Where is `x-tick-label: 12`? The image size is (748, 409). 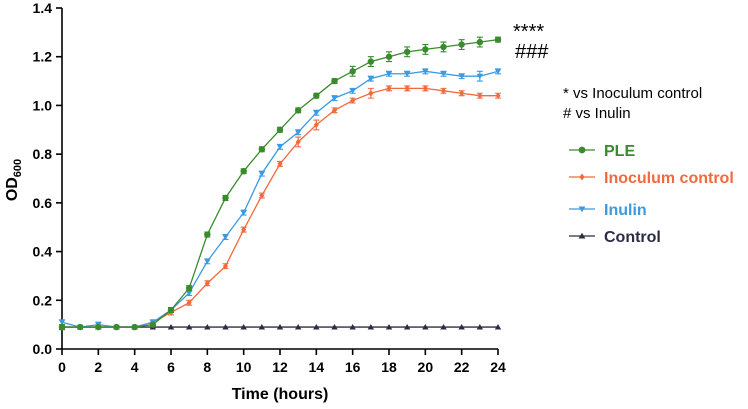 x-tick-label: 12 is located at coordinates (280, 367).